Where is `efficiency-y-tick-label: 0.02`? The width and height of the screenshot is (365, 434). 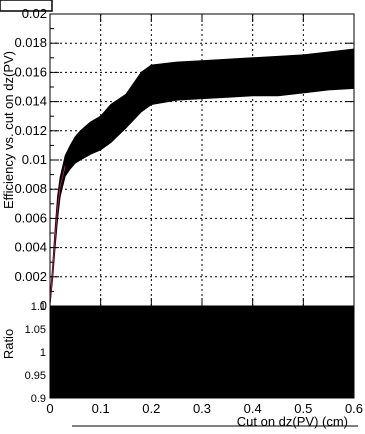
efficiency-y-tick-label: 0.02 is located at coordinates (34, 13).